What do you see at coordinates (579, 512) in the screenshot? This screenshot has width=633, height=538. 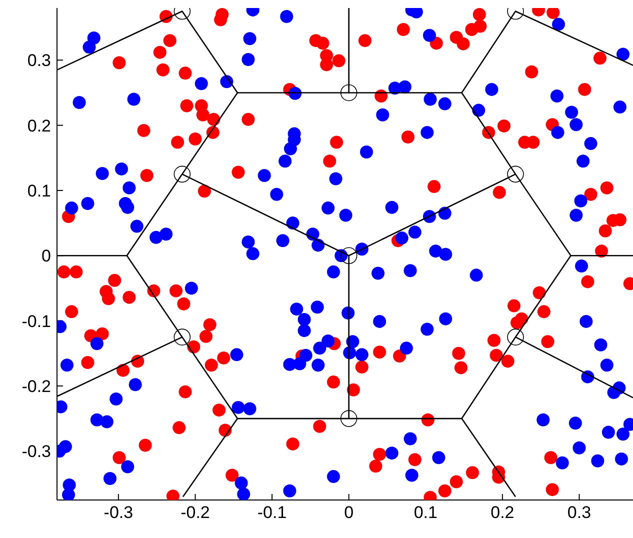 I see `x-tick-label: 0.3` at bounding box center [579, 512].